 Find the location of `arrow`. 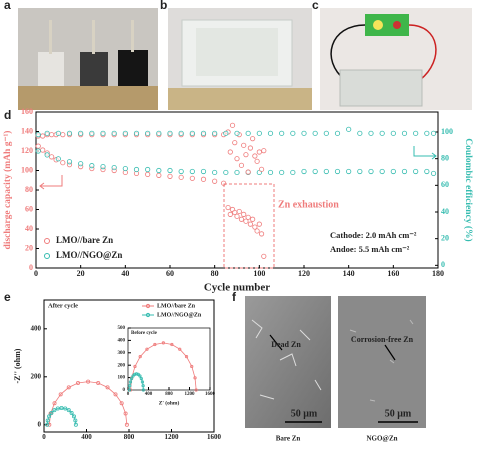

arrow is located at coordinates (425, 153).